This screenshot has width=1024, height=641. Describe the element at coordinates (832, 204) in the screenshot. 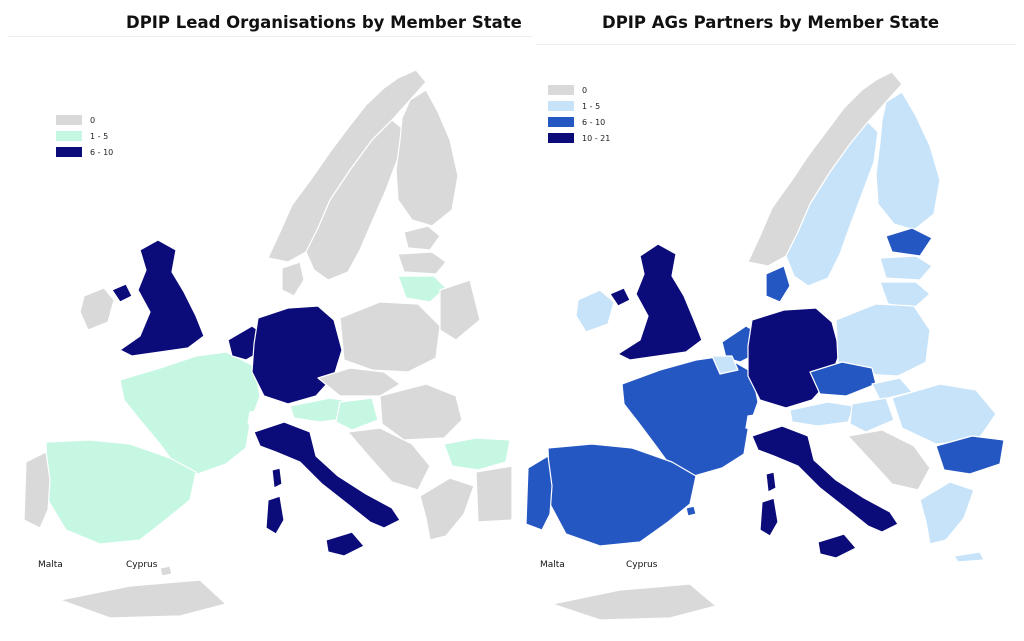

I see `country-sweden` at that location.